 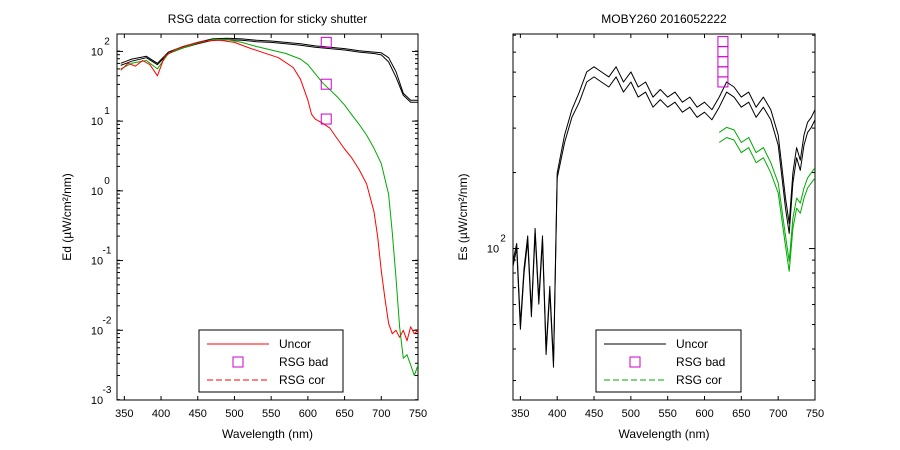 What do you see at coordinates (267, 19) in the screenshot?
I see `chart-title: RSG data correction for sticky shutter` at bounding box center [267, 19].